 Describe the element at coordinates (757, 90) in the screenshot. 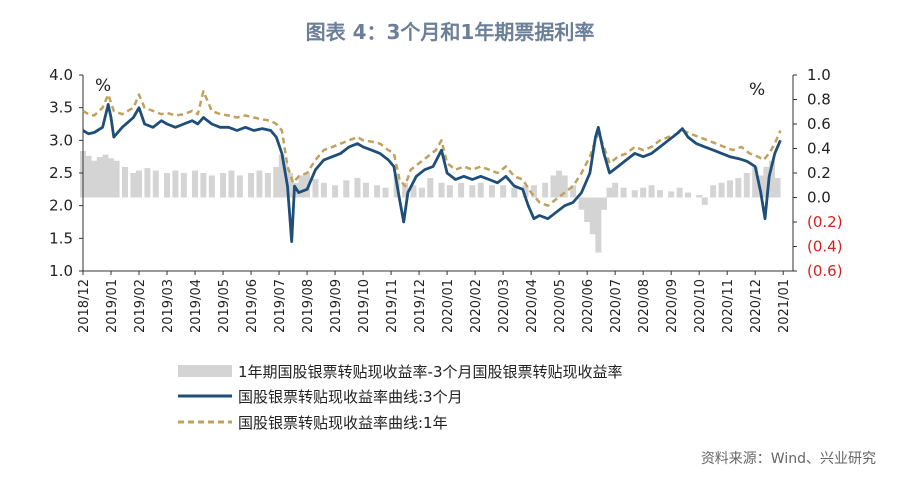

I see `right-unit-label: %` at that location.